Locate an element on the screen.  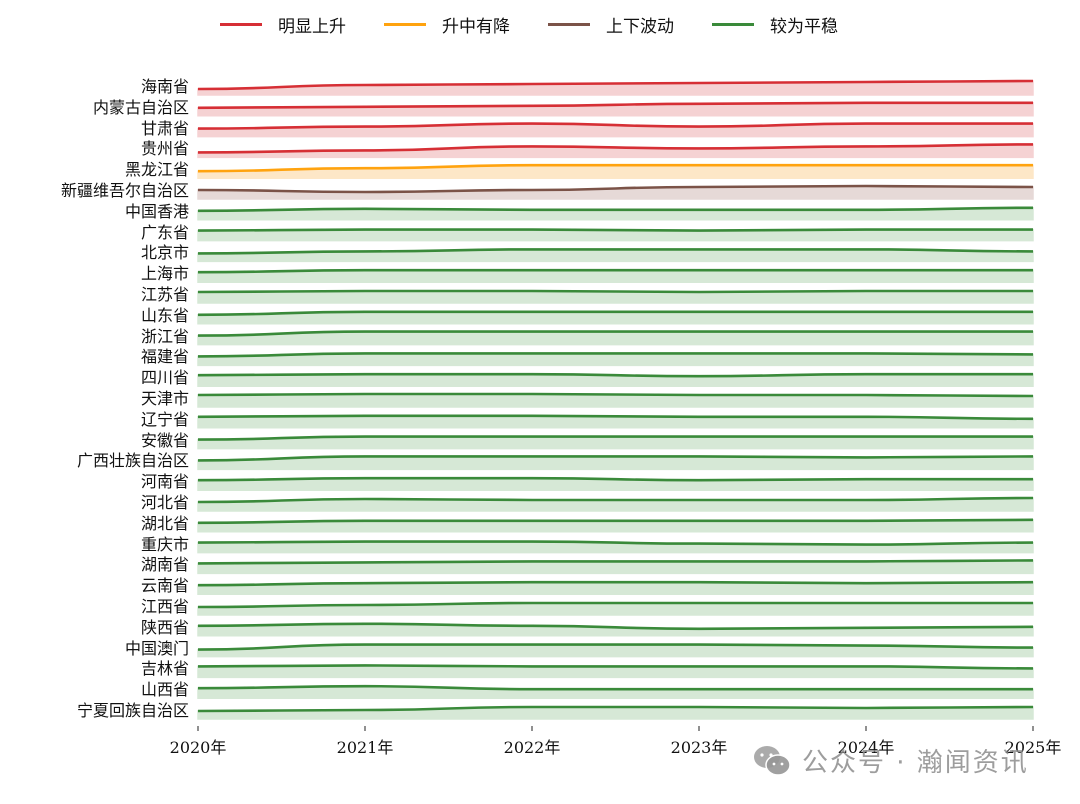
x-axis-label: 2023年 is located at coordinates (699, 747).